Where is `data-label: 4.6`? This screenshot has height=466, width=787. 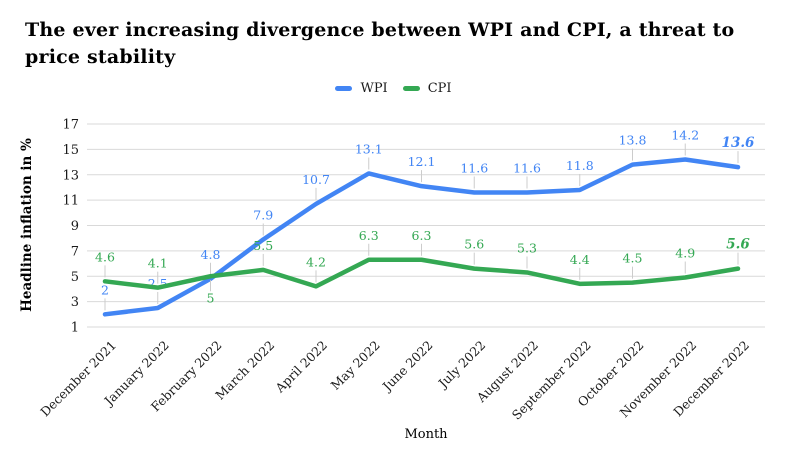
data-label: 4.6 is located at coordinates (105, 256).